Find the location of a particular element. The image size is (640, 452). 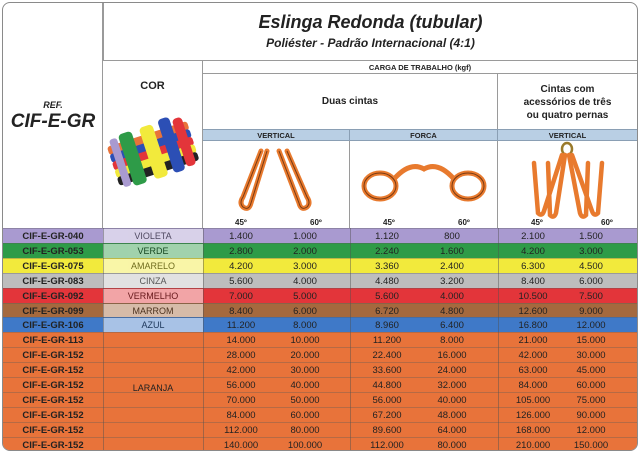

load-value: 45.000 is located at coordinates (591, 371).